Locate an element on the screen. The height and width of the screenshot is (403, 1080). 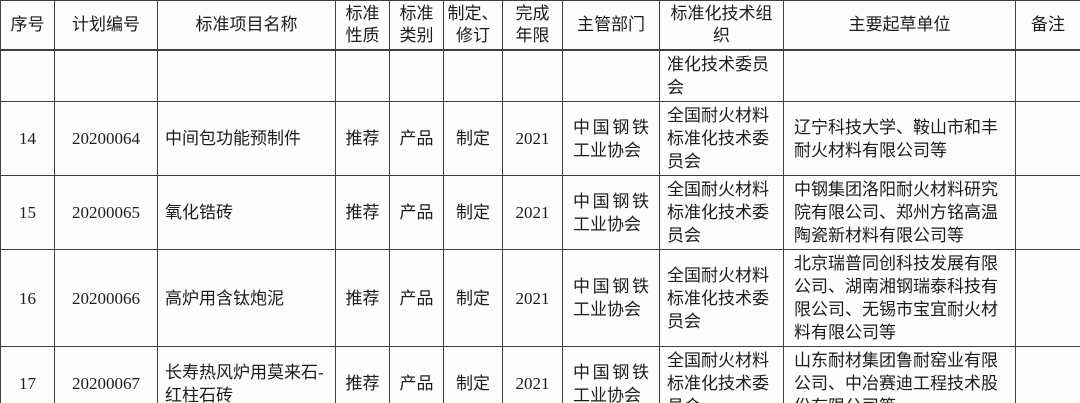
cell-seq: 14 is located at coordinates (27, 138).